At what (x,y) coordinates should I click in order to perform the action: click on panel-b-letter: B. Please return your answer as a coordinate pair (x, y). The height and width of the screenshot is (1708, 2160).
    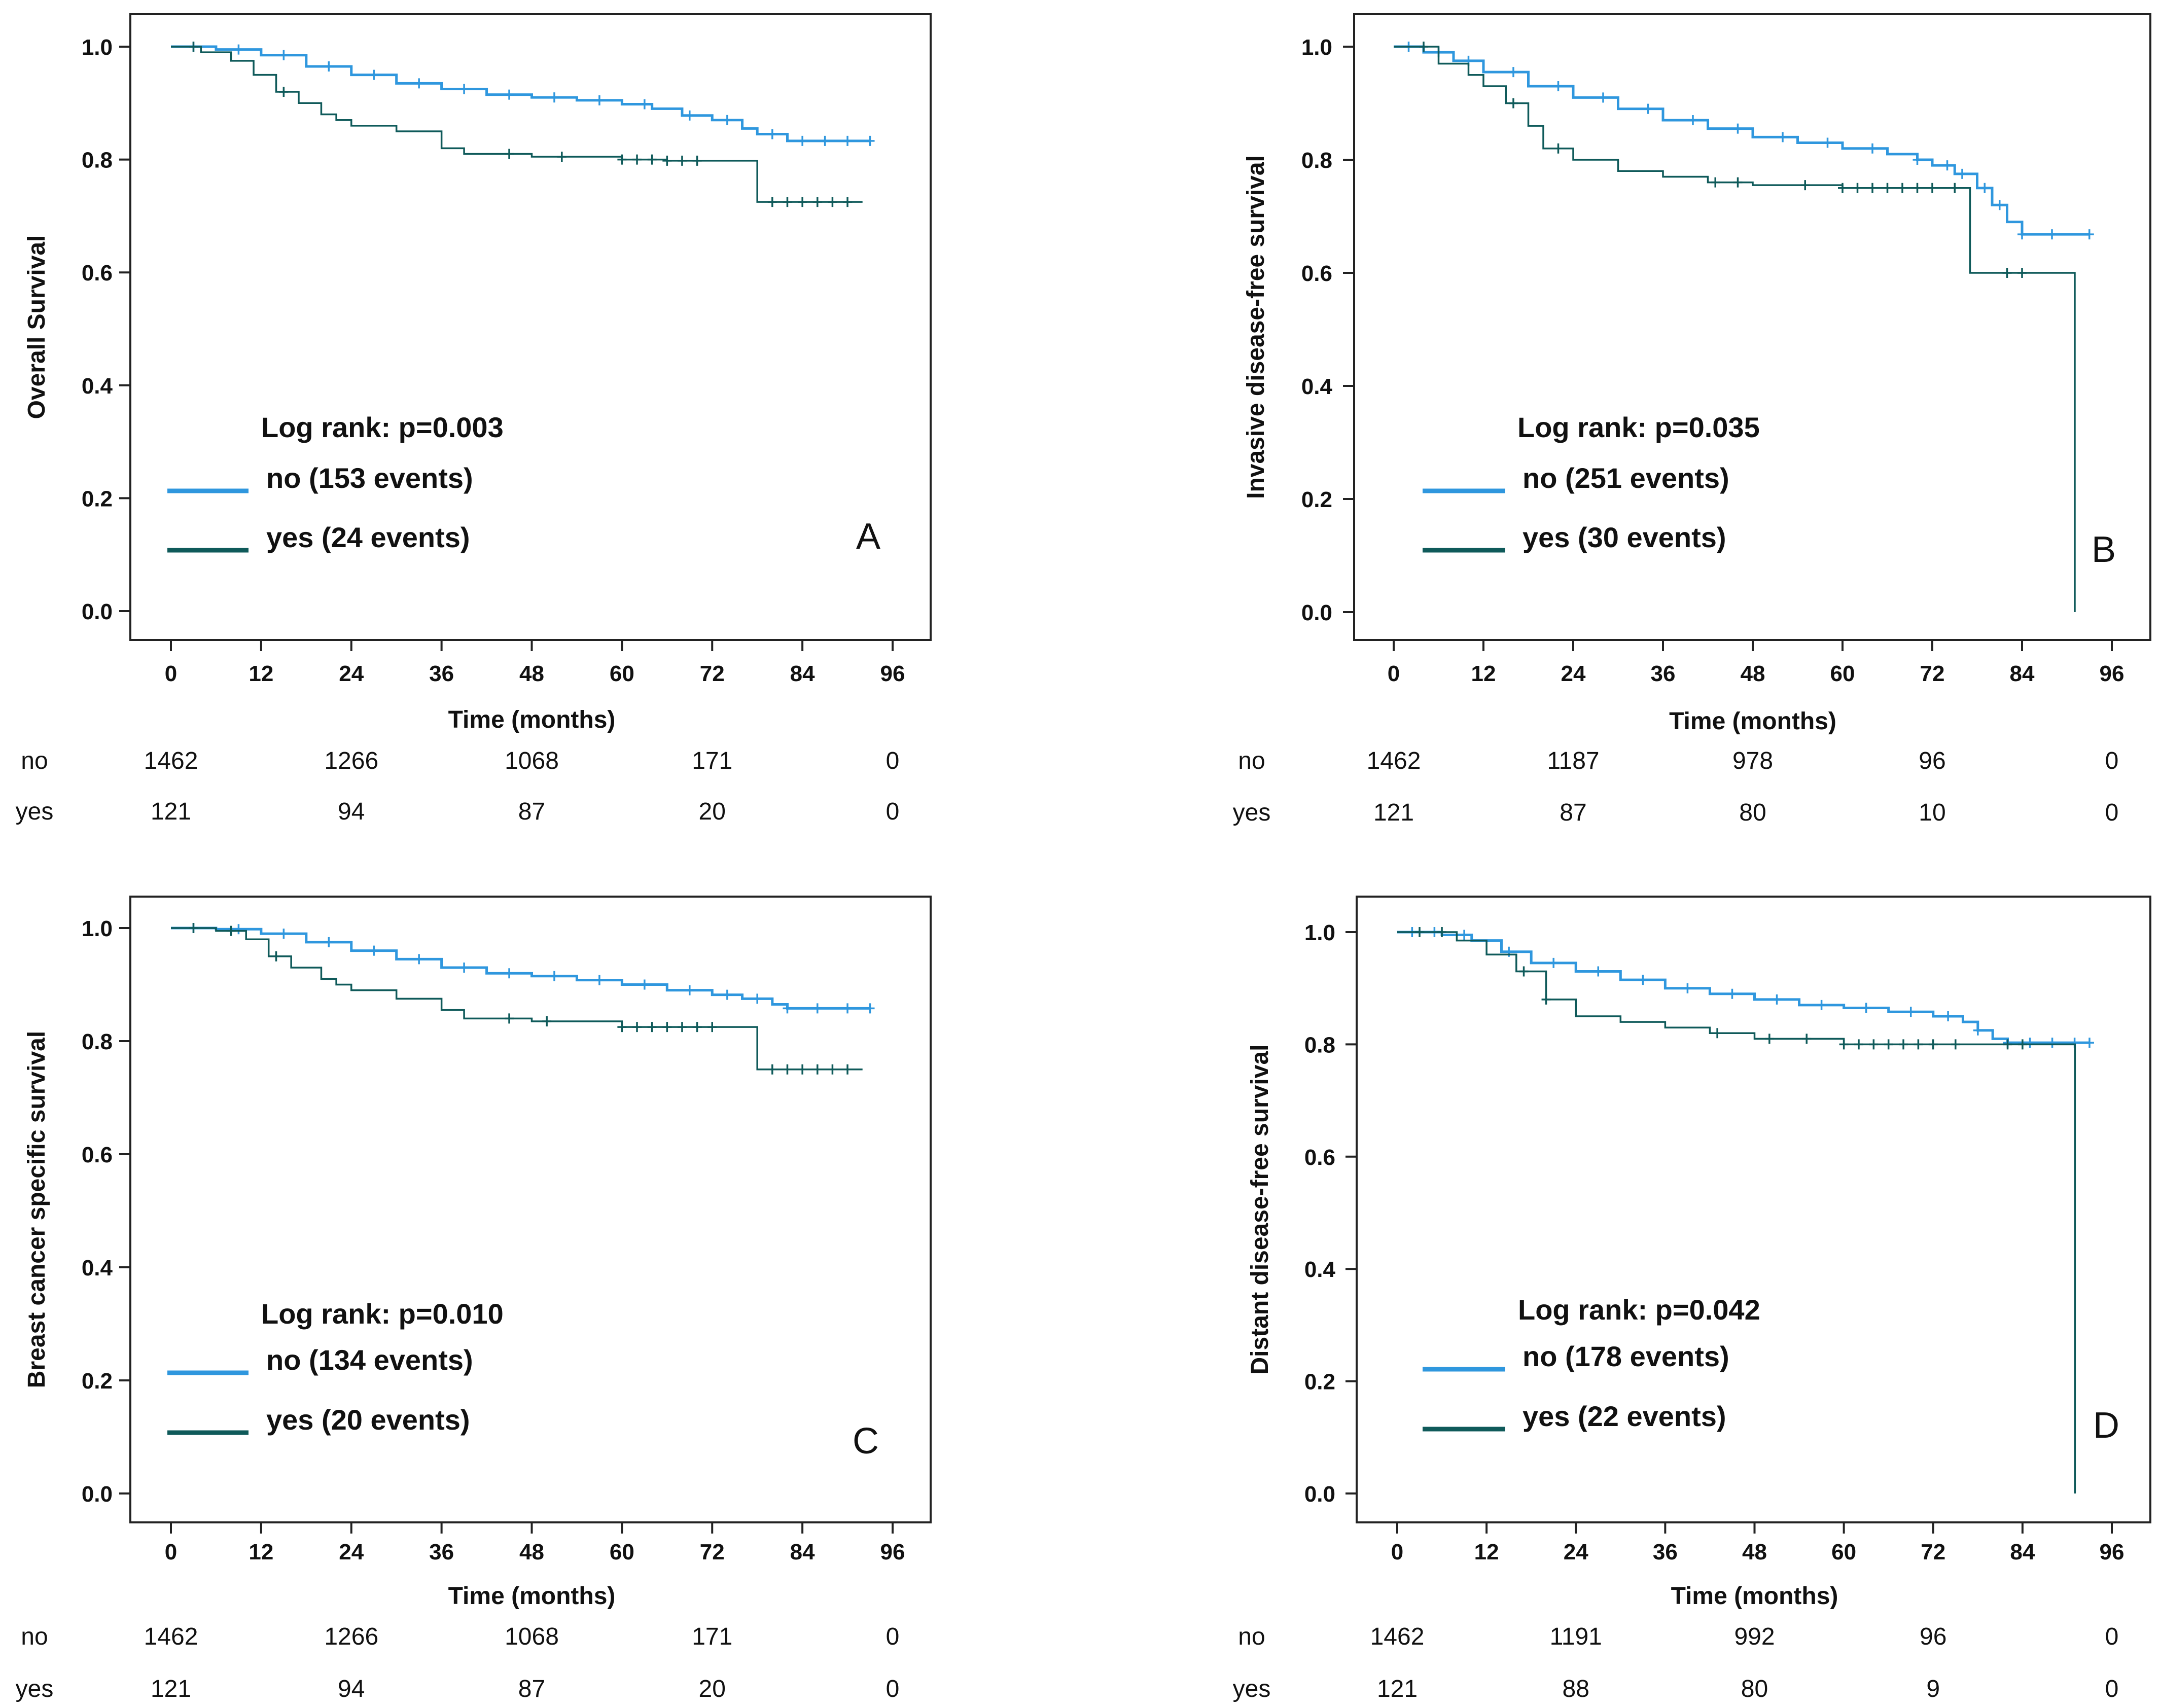
    Looking at the image, I should click on (2104, 549).